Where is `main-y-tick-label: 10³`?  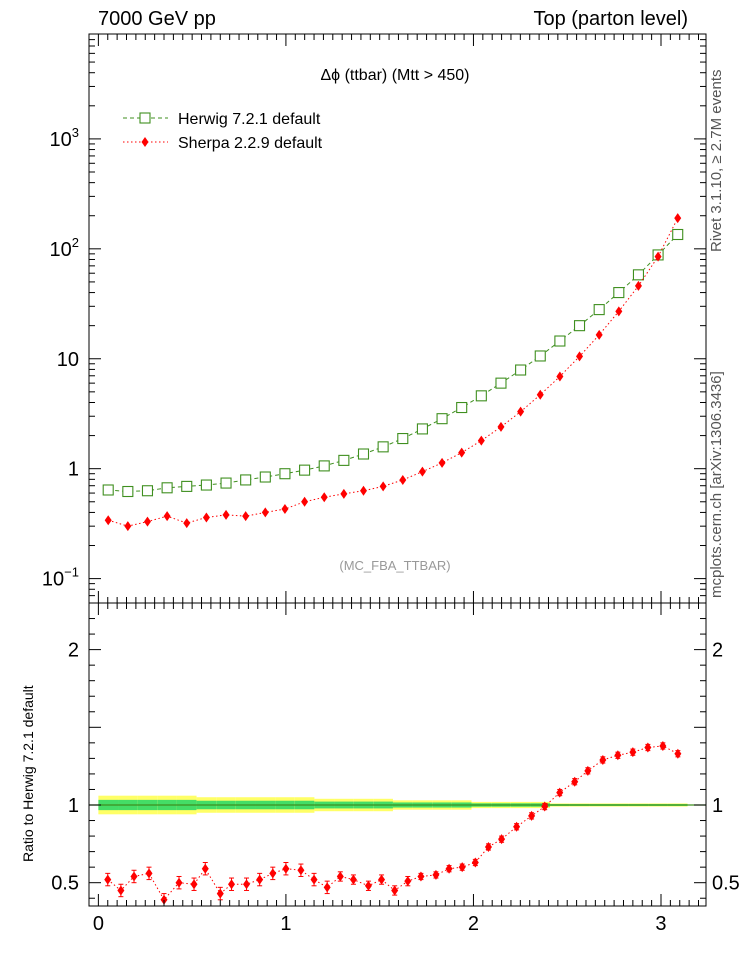
main-y-tick-label: 10³ is located at coordinates (64, 138).